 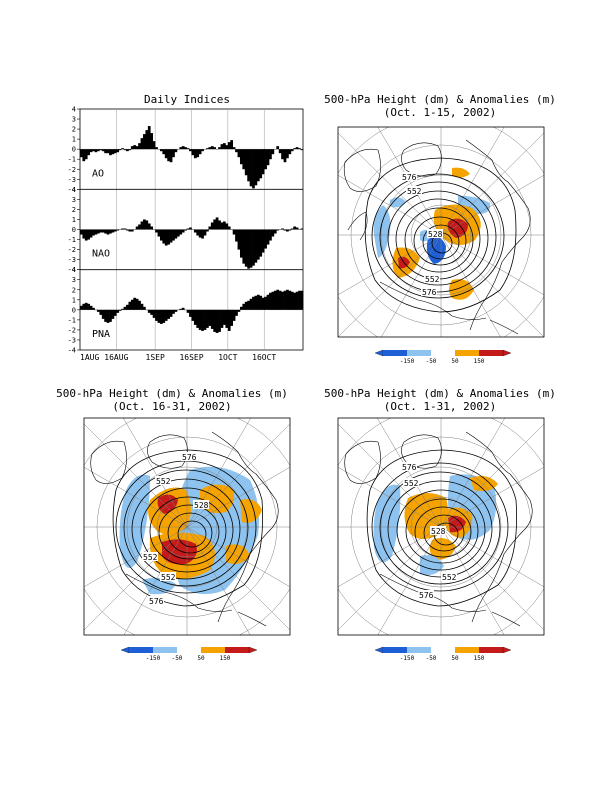 I want to click on map2-label-552-left: 552, so click(x=150, y=557).